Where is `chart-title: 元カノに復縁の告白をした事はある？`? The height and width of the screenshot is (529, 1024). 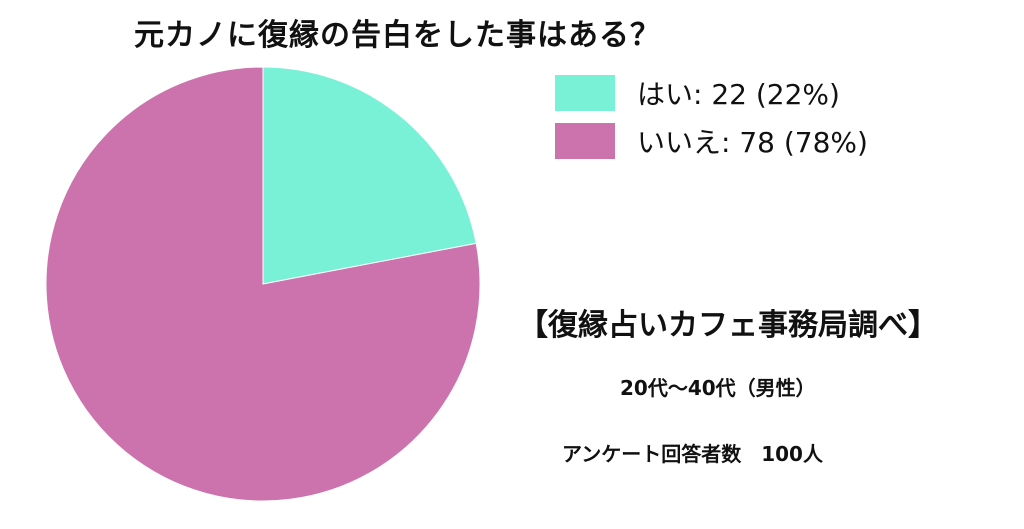 chart-title: 元カノに復縁の告白をした事はある？ is located at coordinates (397, 35).